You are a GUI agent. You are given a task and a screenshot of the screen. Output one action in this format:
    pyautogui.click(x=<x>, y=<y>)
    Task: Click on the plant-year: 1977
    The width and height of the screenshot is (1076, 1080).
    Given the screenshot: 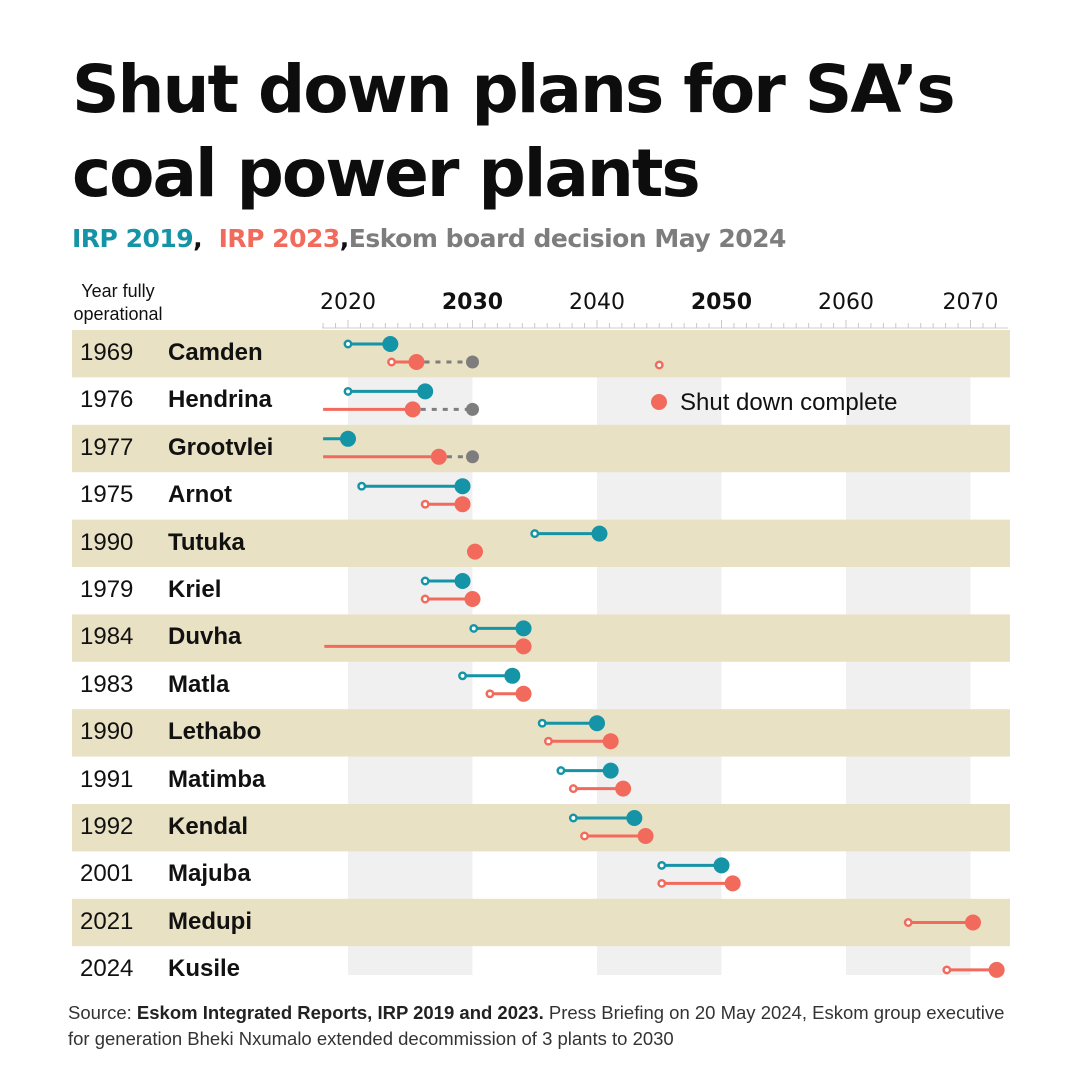 What is the action you would take?
    pyautogui.click(x=107, y=447)
    